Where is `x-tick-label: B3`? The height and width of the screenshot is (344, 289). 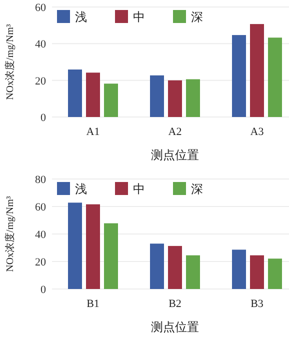
x-tick-label: B3 is located at coordinates (257, 304).